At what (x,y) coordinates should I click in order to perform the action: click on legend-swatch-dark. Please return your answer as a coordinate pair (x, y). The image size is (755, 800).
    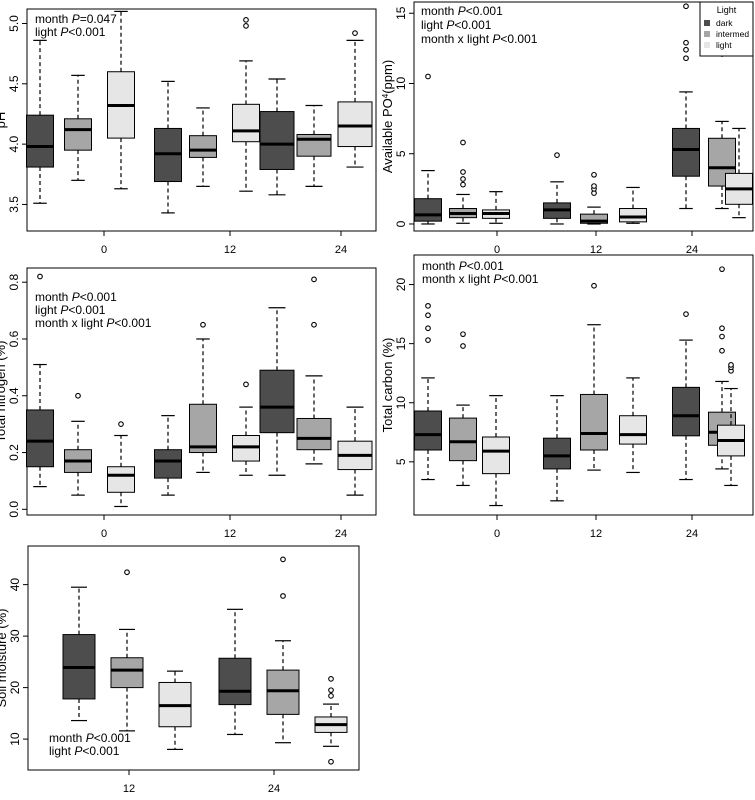
    Looking at the image, I should click on (707, 23).